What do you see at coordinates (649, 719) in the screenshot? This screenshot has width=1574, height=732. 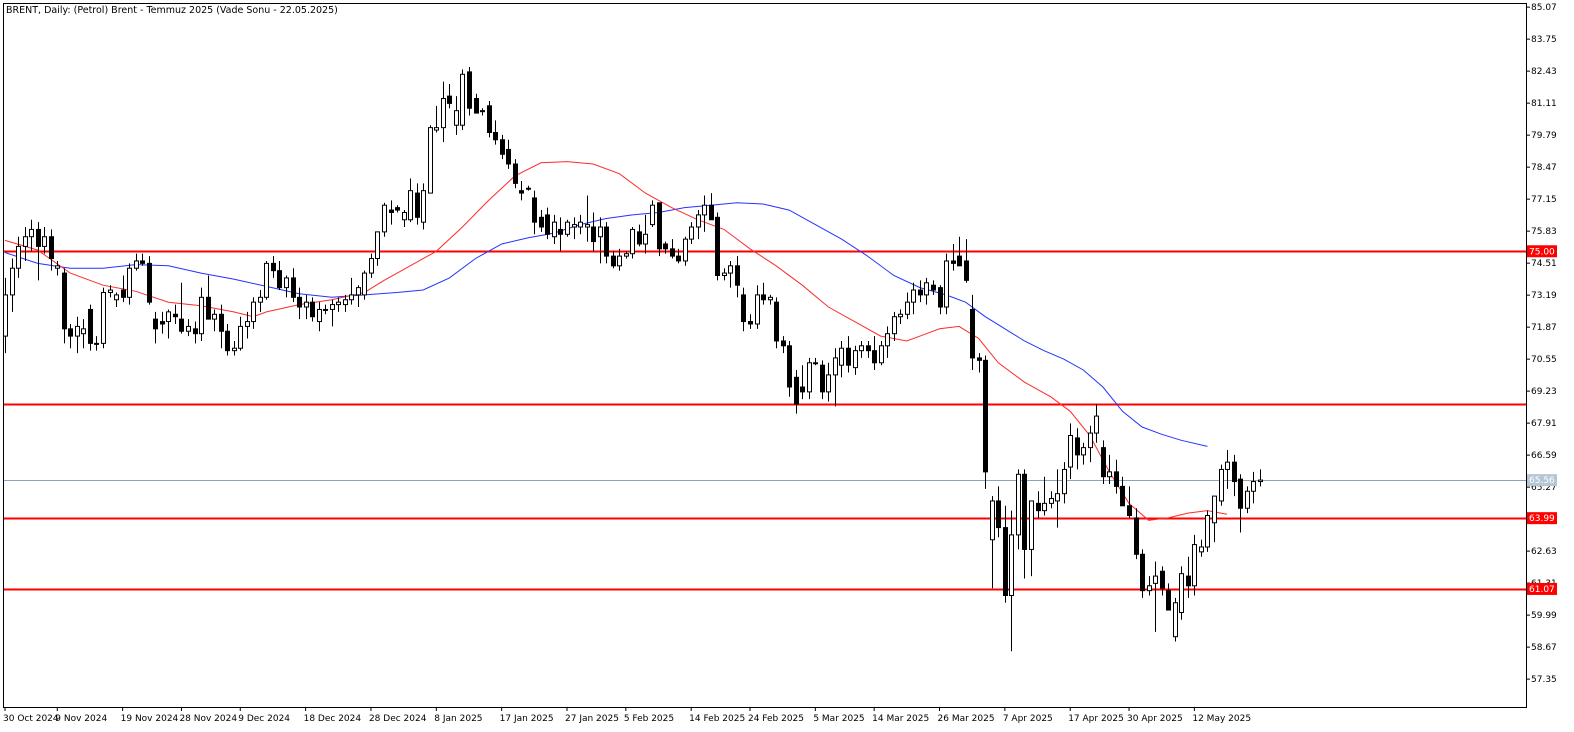 I see `x-tick-label: 5 Feb 2025` at bounding box center [649, 719].